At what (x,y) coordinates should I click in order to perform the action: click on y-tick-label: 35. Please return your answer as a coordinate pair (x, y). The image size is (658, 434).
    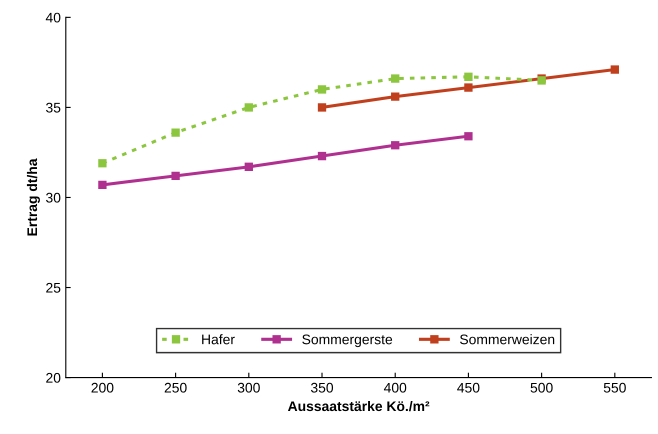
    Looking at the image, I should click on (53, 107).